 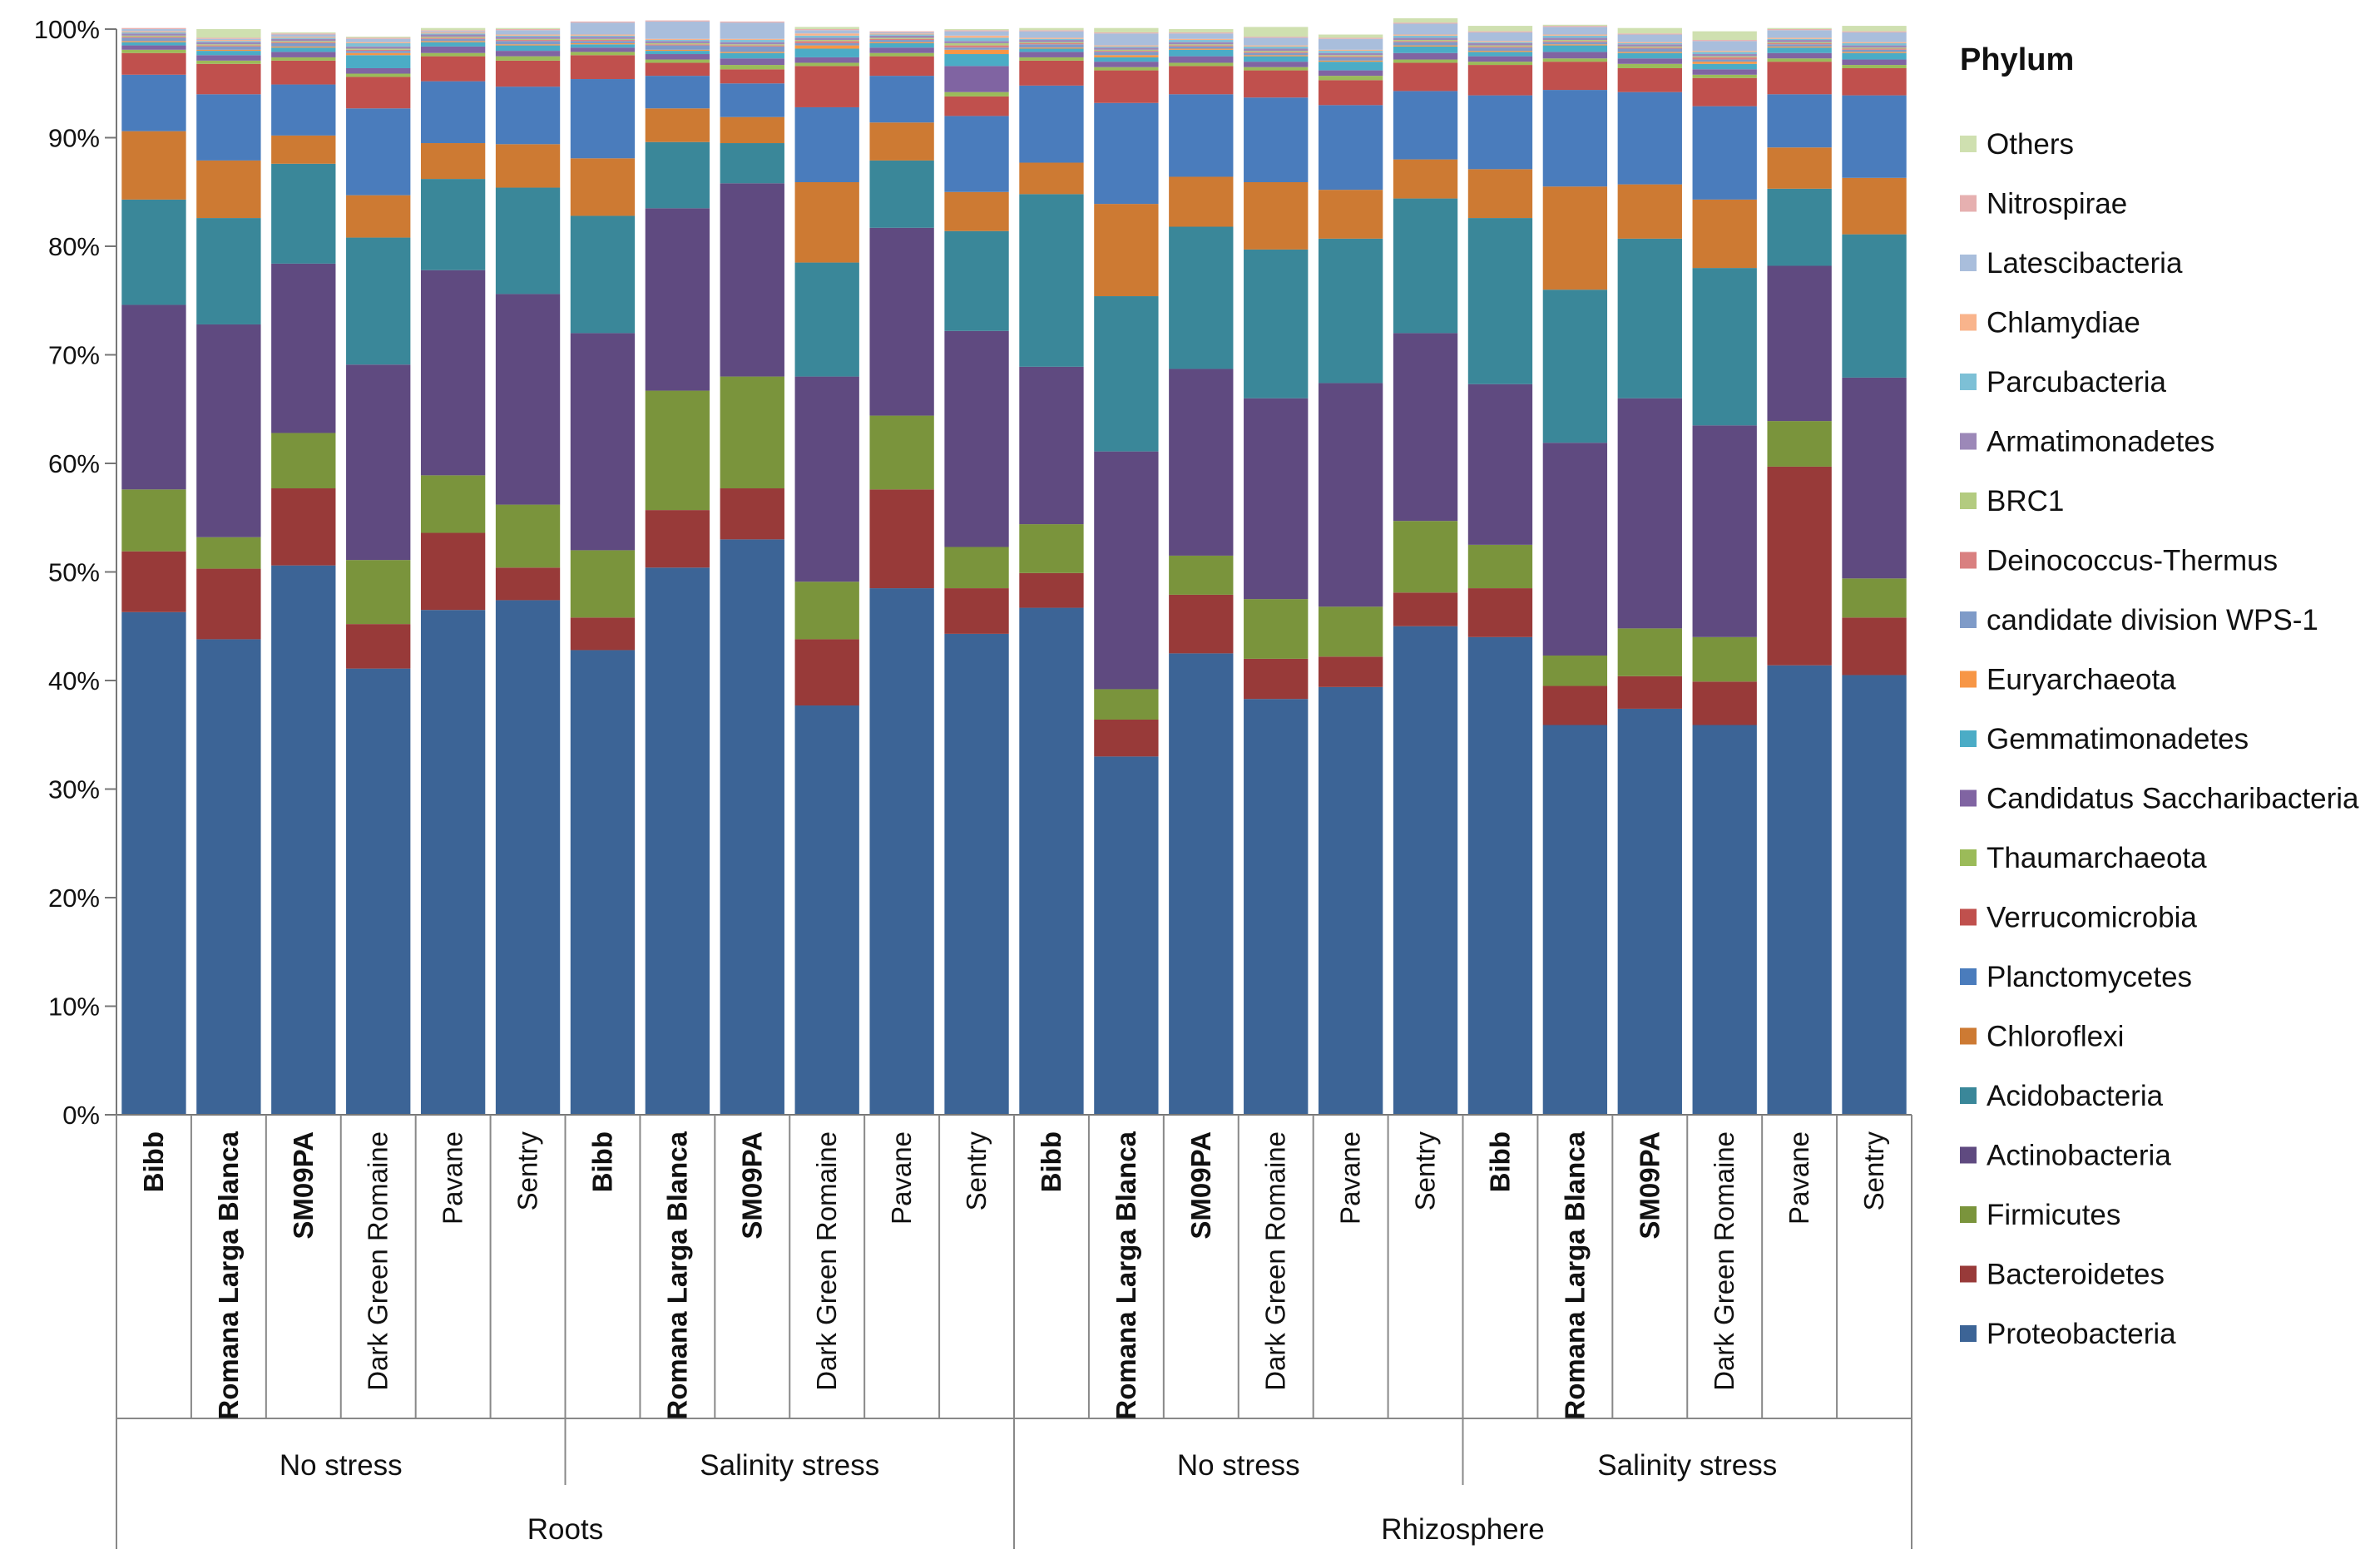 What do you see at coordinates (2030, 145) in the screenshot?
I see `legend-label: Others` at bounding box center [2030, 145].